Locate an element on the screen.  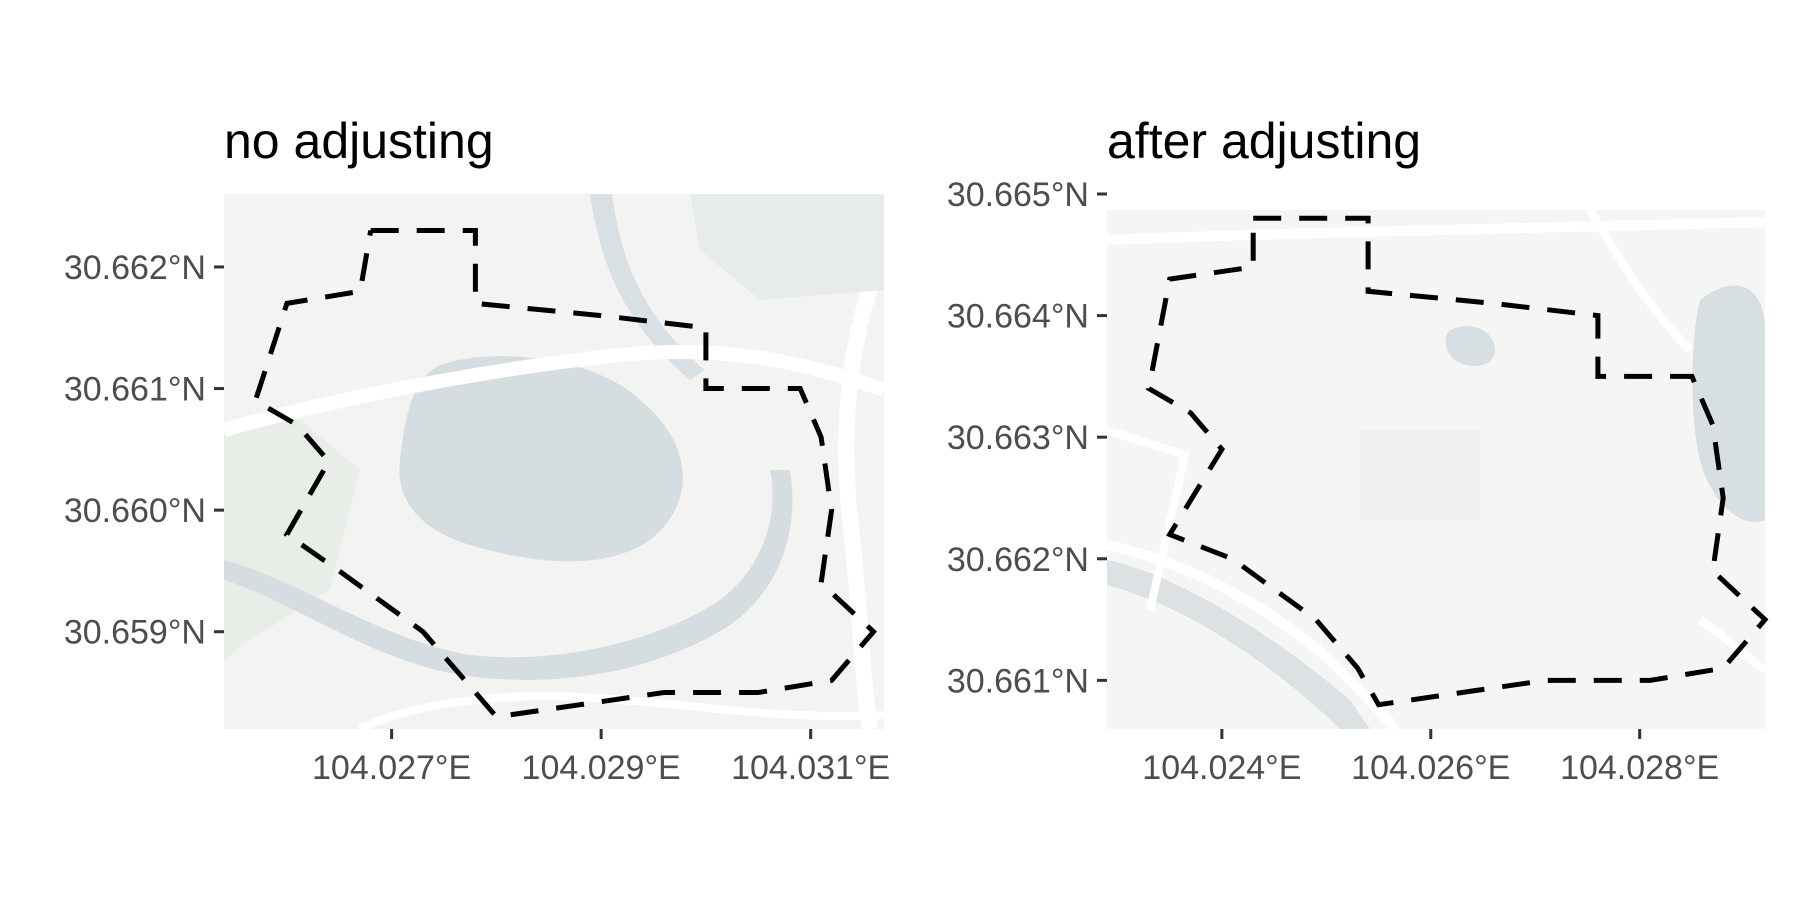
panel-title: no adjusting is located at coordinates (359, 141).